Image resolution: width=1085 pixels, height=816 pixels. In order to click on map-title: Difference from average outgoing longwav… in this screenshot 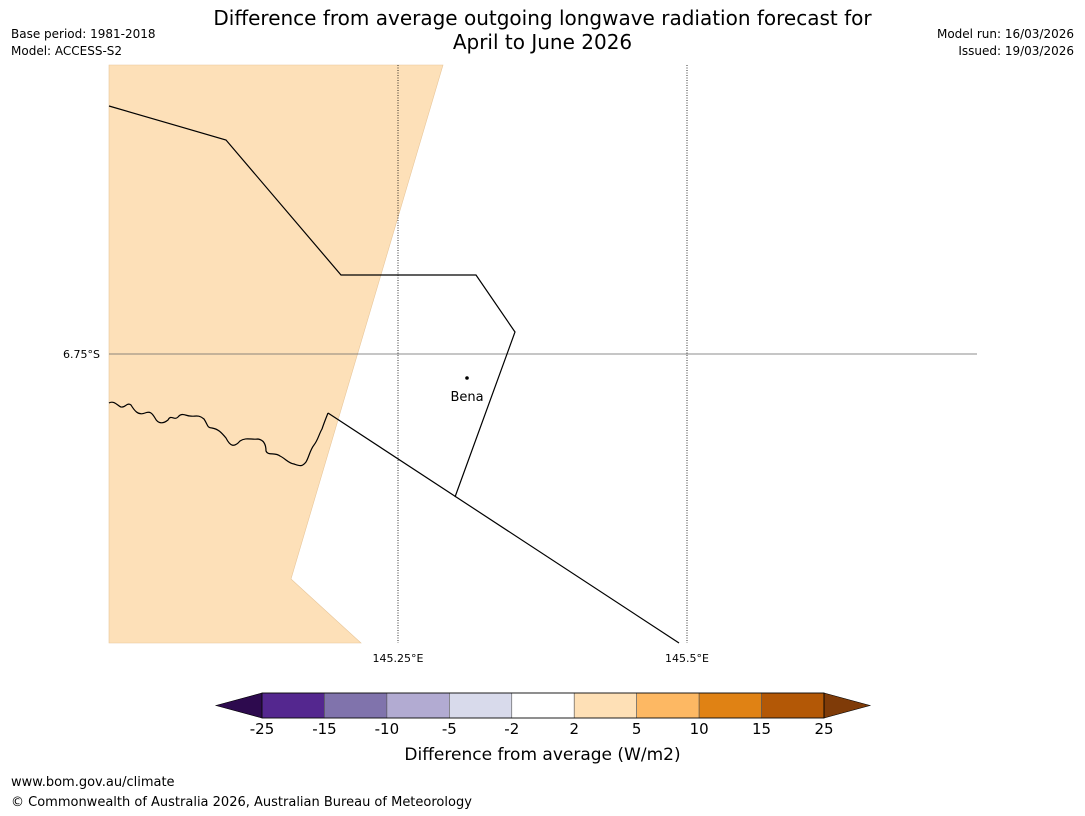, I will do `click(542, 30)`.